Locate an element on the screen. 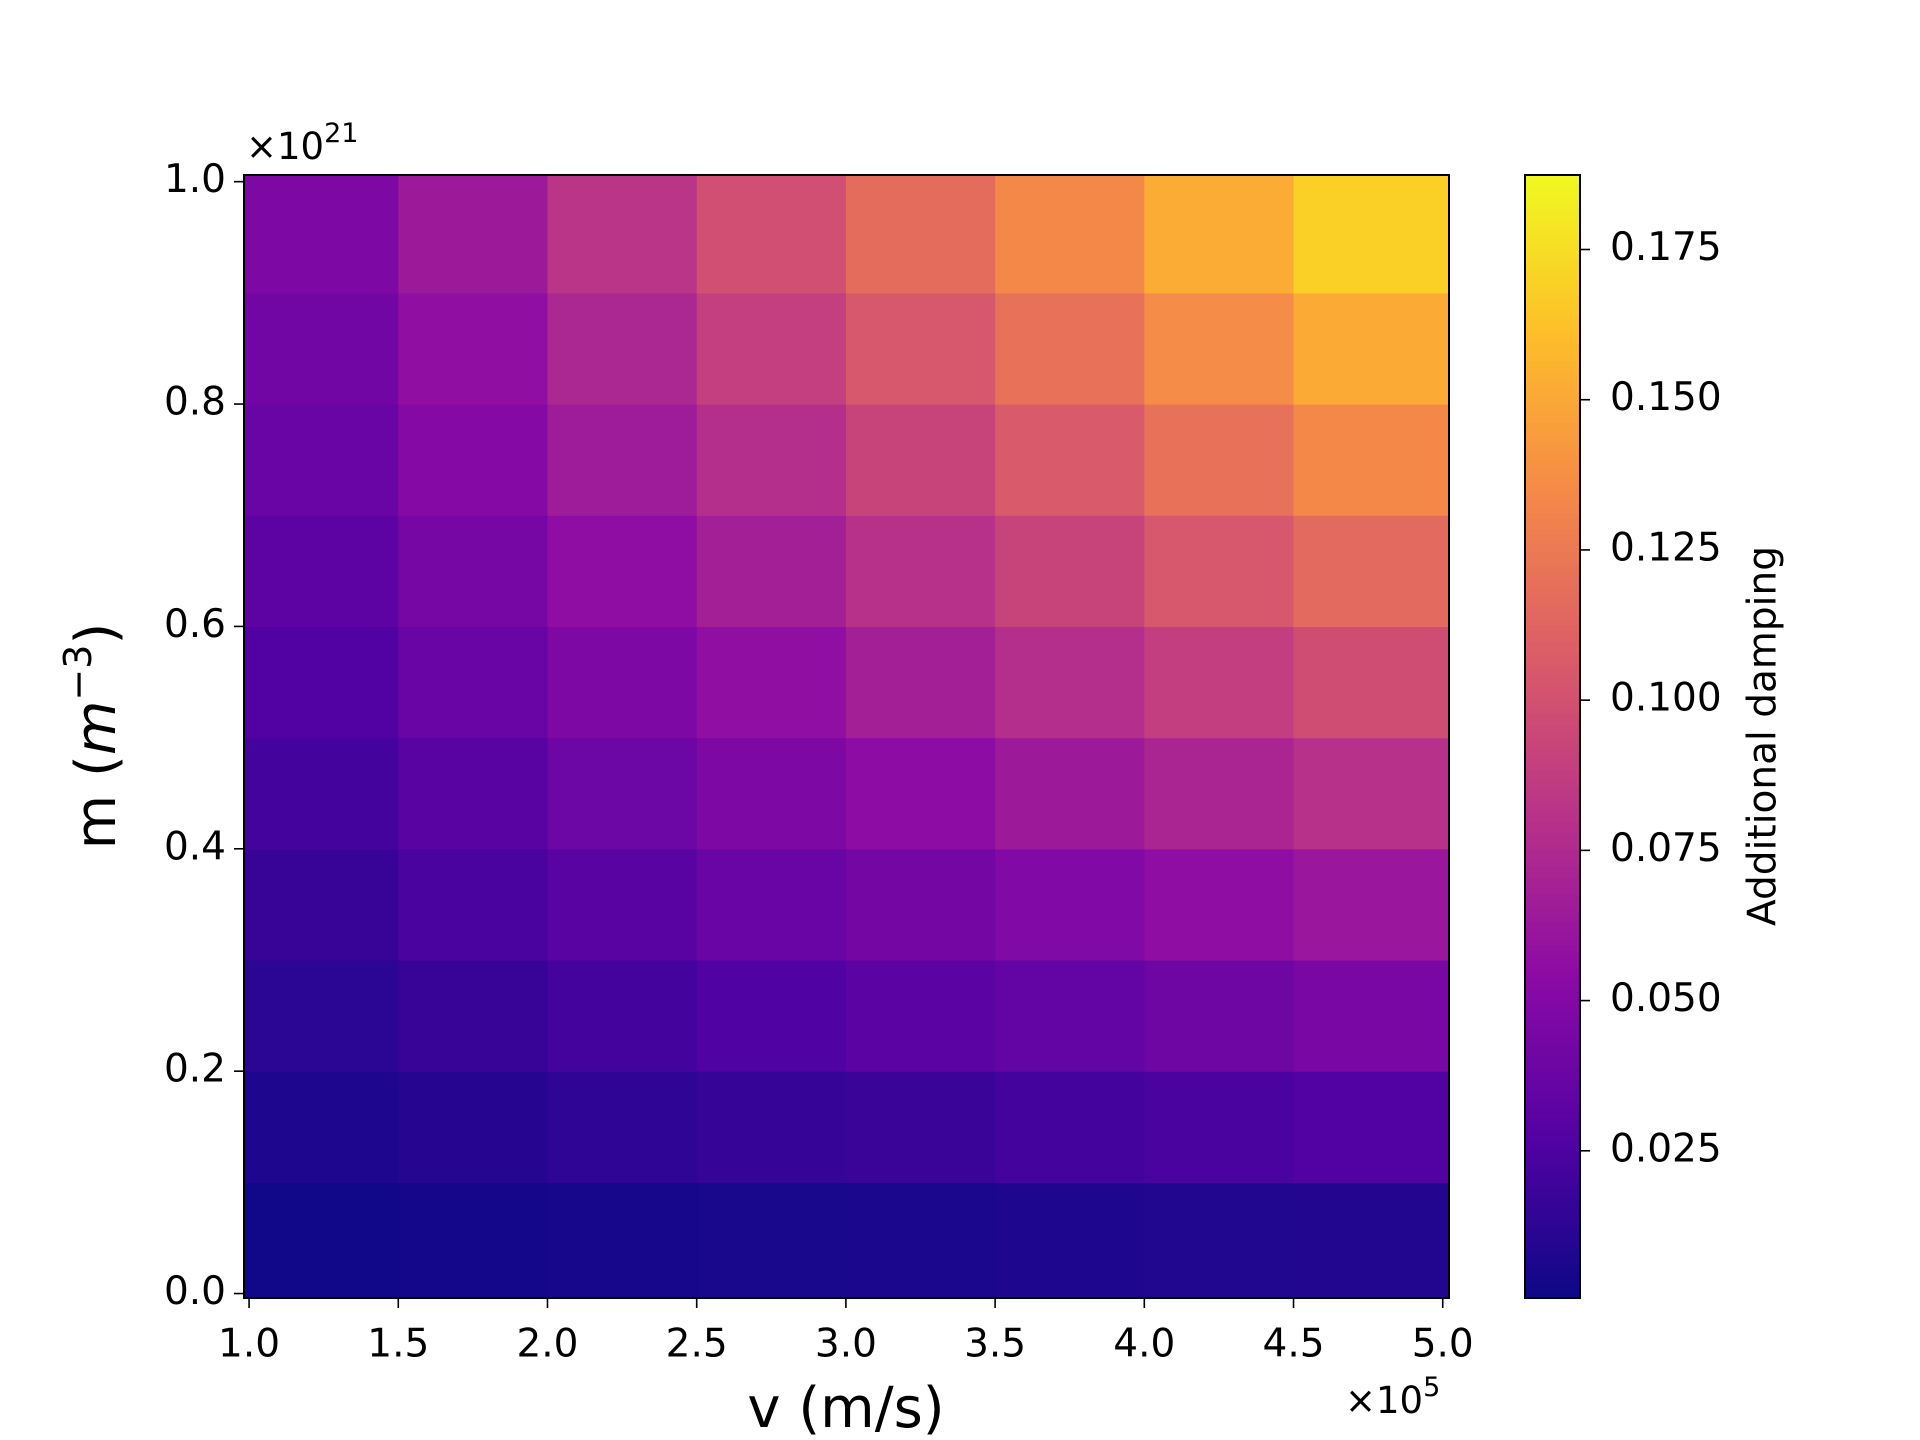 Image resolution: width=1920 pixels, height=1440 pixels. x-offset-base: ×10 is located at coordinates (1384, 1400).